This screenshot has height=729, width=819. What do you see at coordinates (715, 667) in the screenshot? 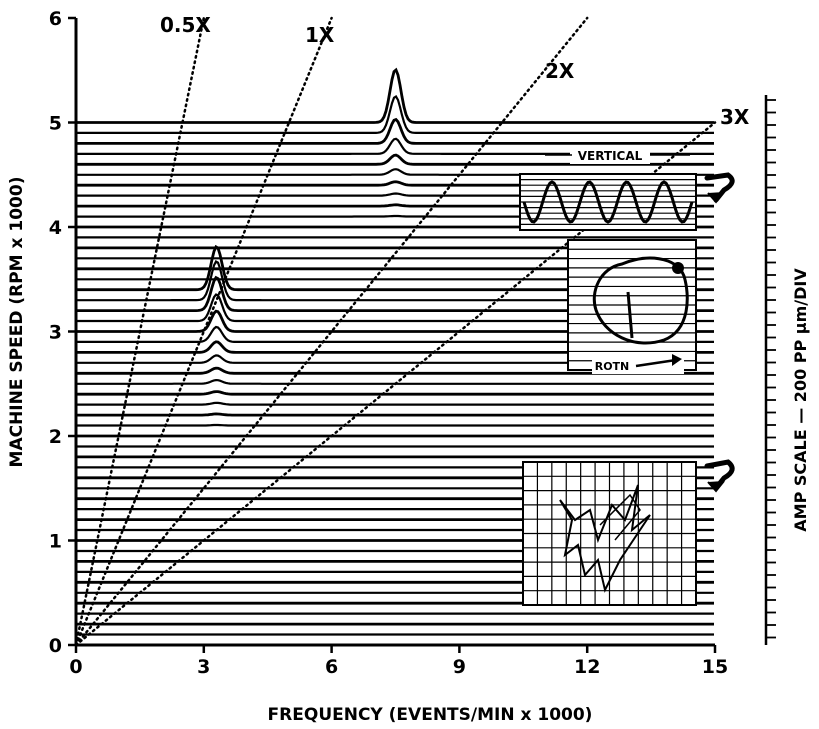
I see `x-tick-label: 15` at bounding box center [715, 667].